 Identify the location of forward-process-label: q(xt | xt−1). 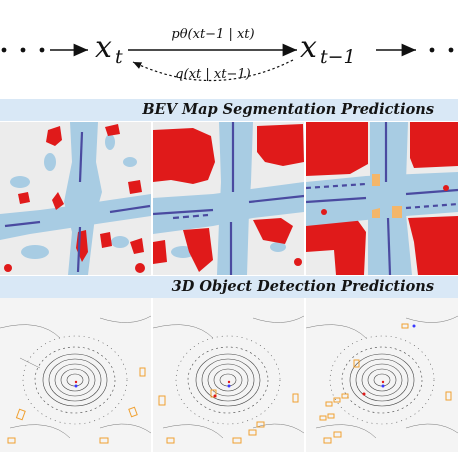
(212, 74).